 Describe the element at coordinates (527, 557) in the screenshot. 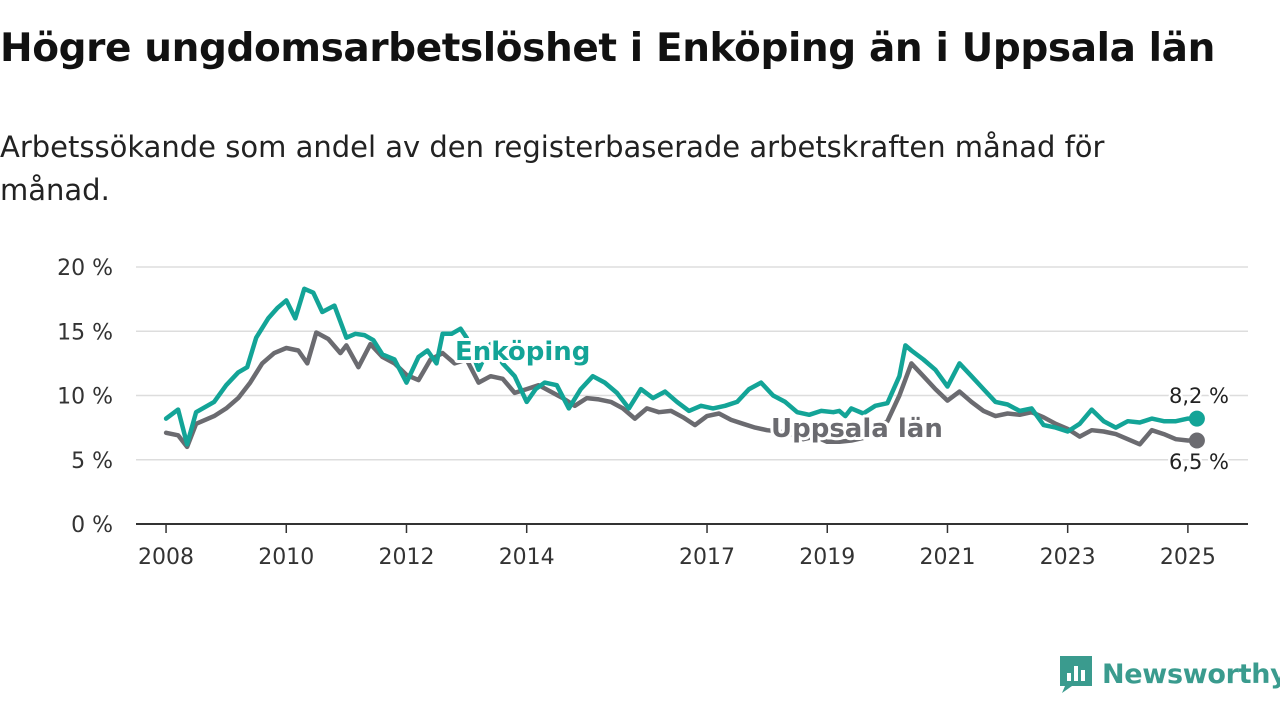

I see `x-tick-label: 2014` at that location.